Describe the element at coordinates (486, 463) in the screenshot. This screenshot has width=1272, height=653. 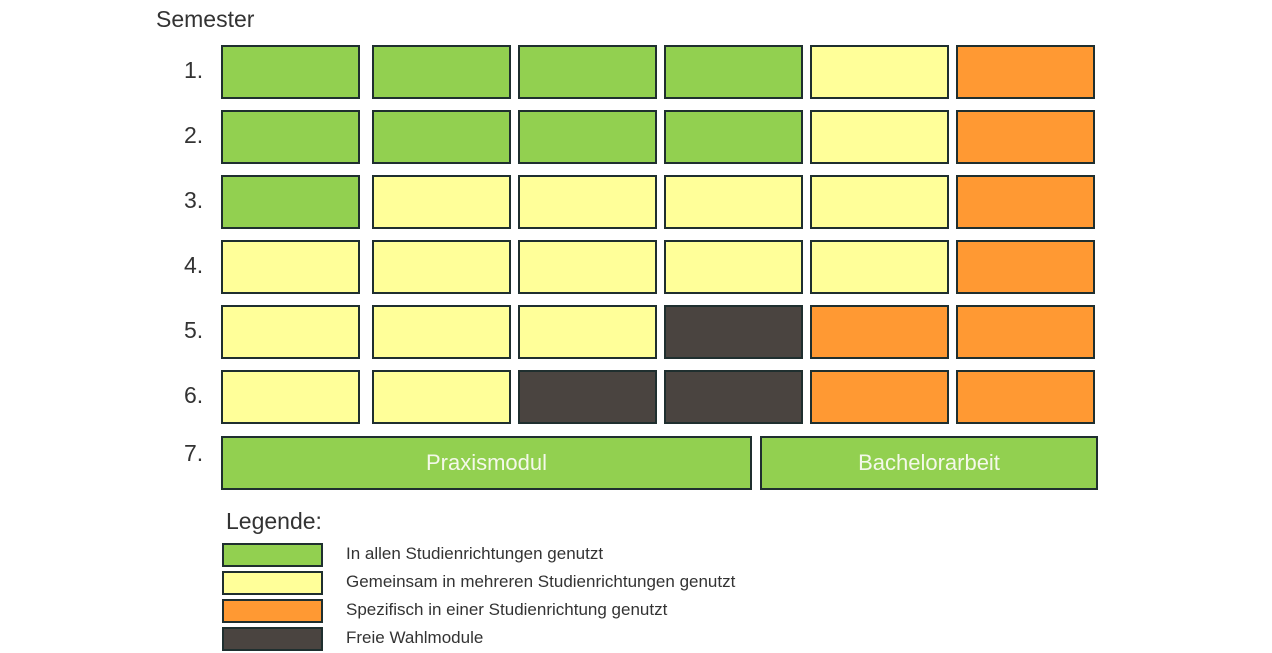
I see `praxismodul-block: Praxismodul` at that location.